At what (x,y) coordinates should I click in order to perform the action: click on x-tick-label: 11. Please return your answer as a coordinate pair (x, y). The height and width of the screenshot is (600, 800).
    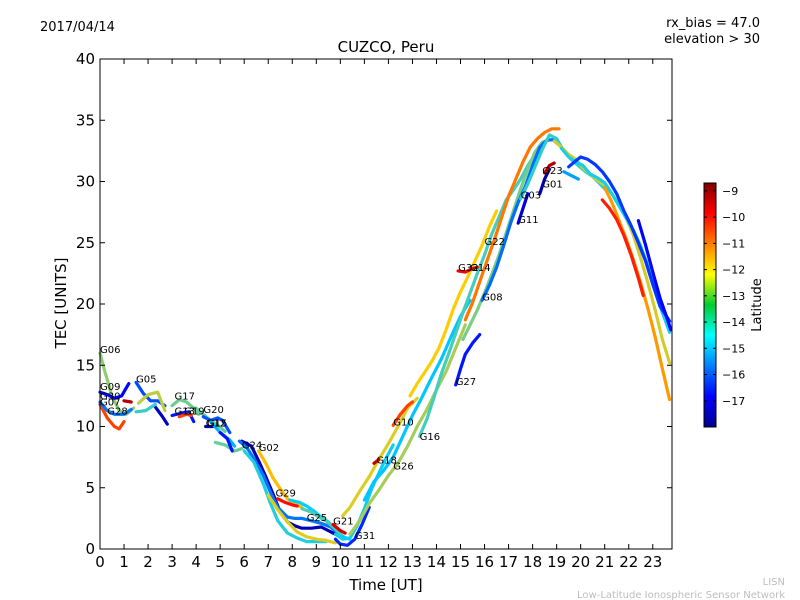
    Looking at the image, I should click on (364, 562).